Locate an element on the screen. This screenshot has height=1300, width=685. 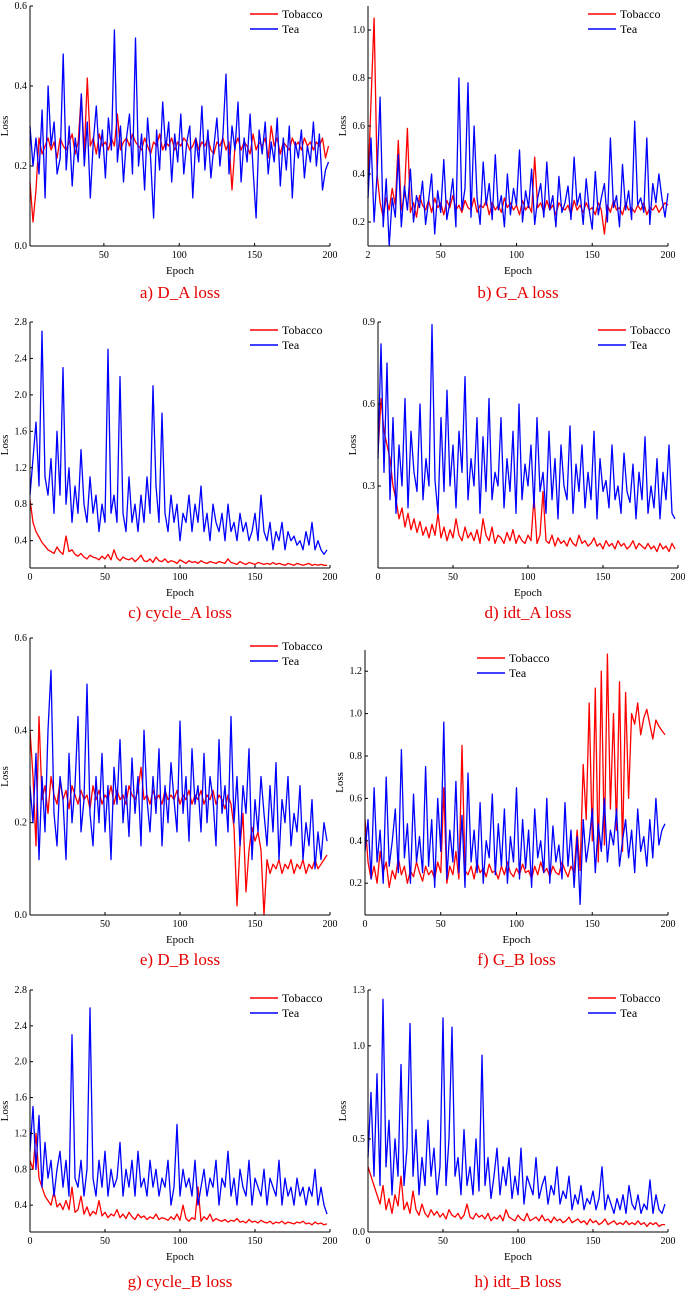
chart-caption: d) idt_A loss is located at coordinates (528, 612).